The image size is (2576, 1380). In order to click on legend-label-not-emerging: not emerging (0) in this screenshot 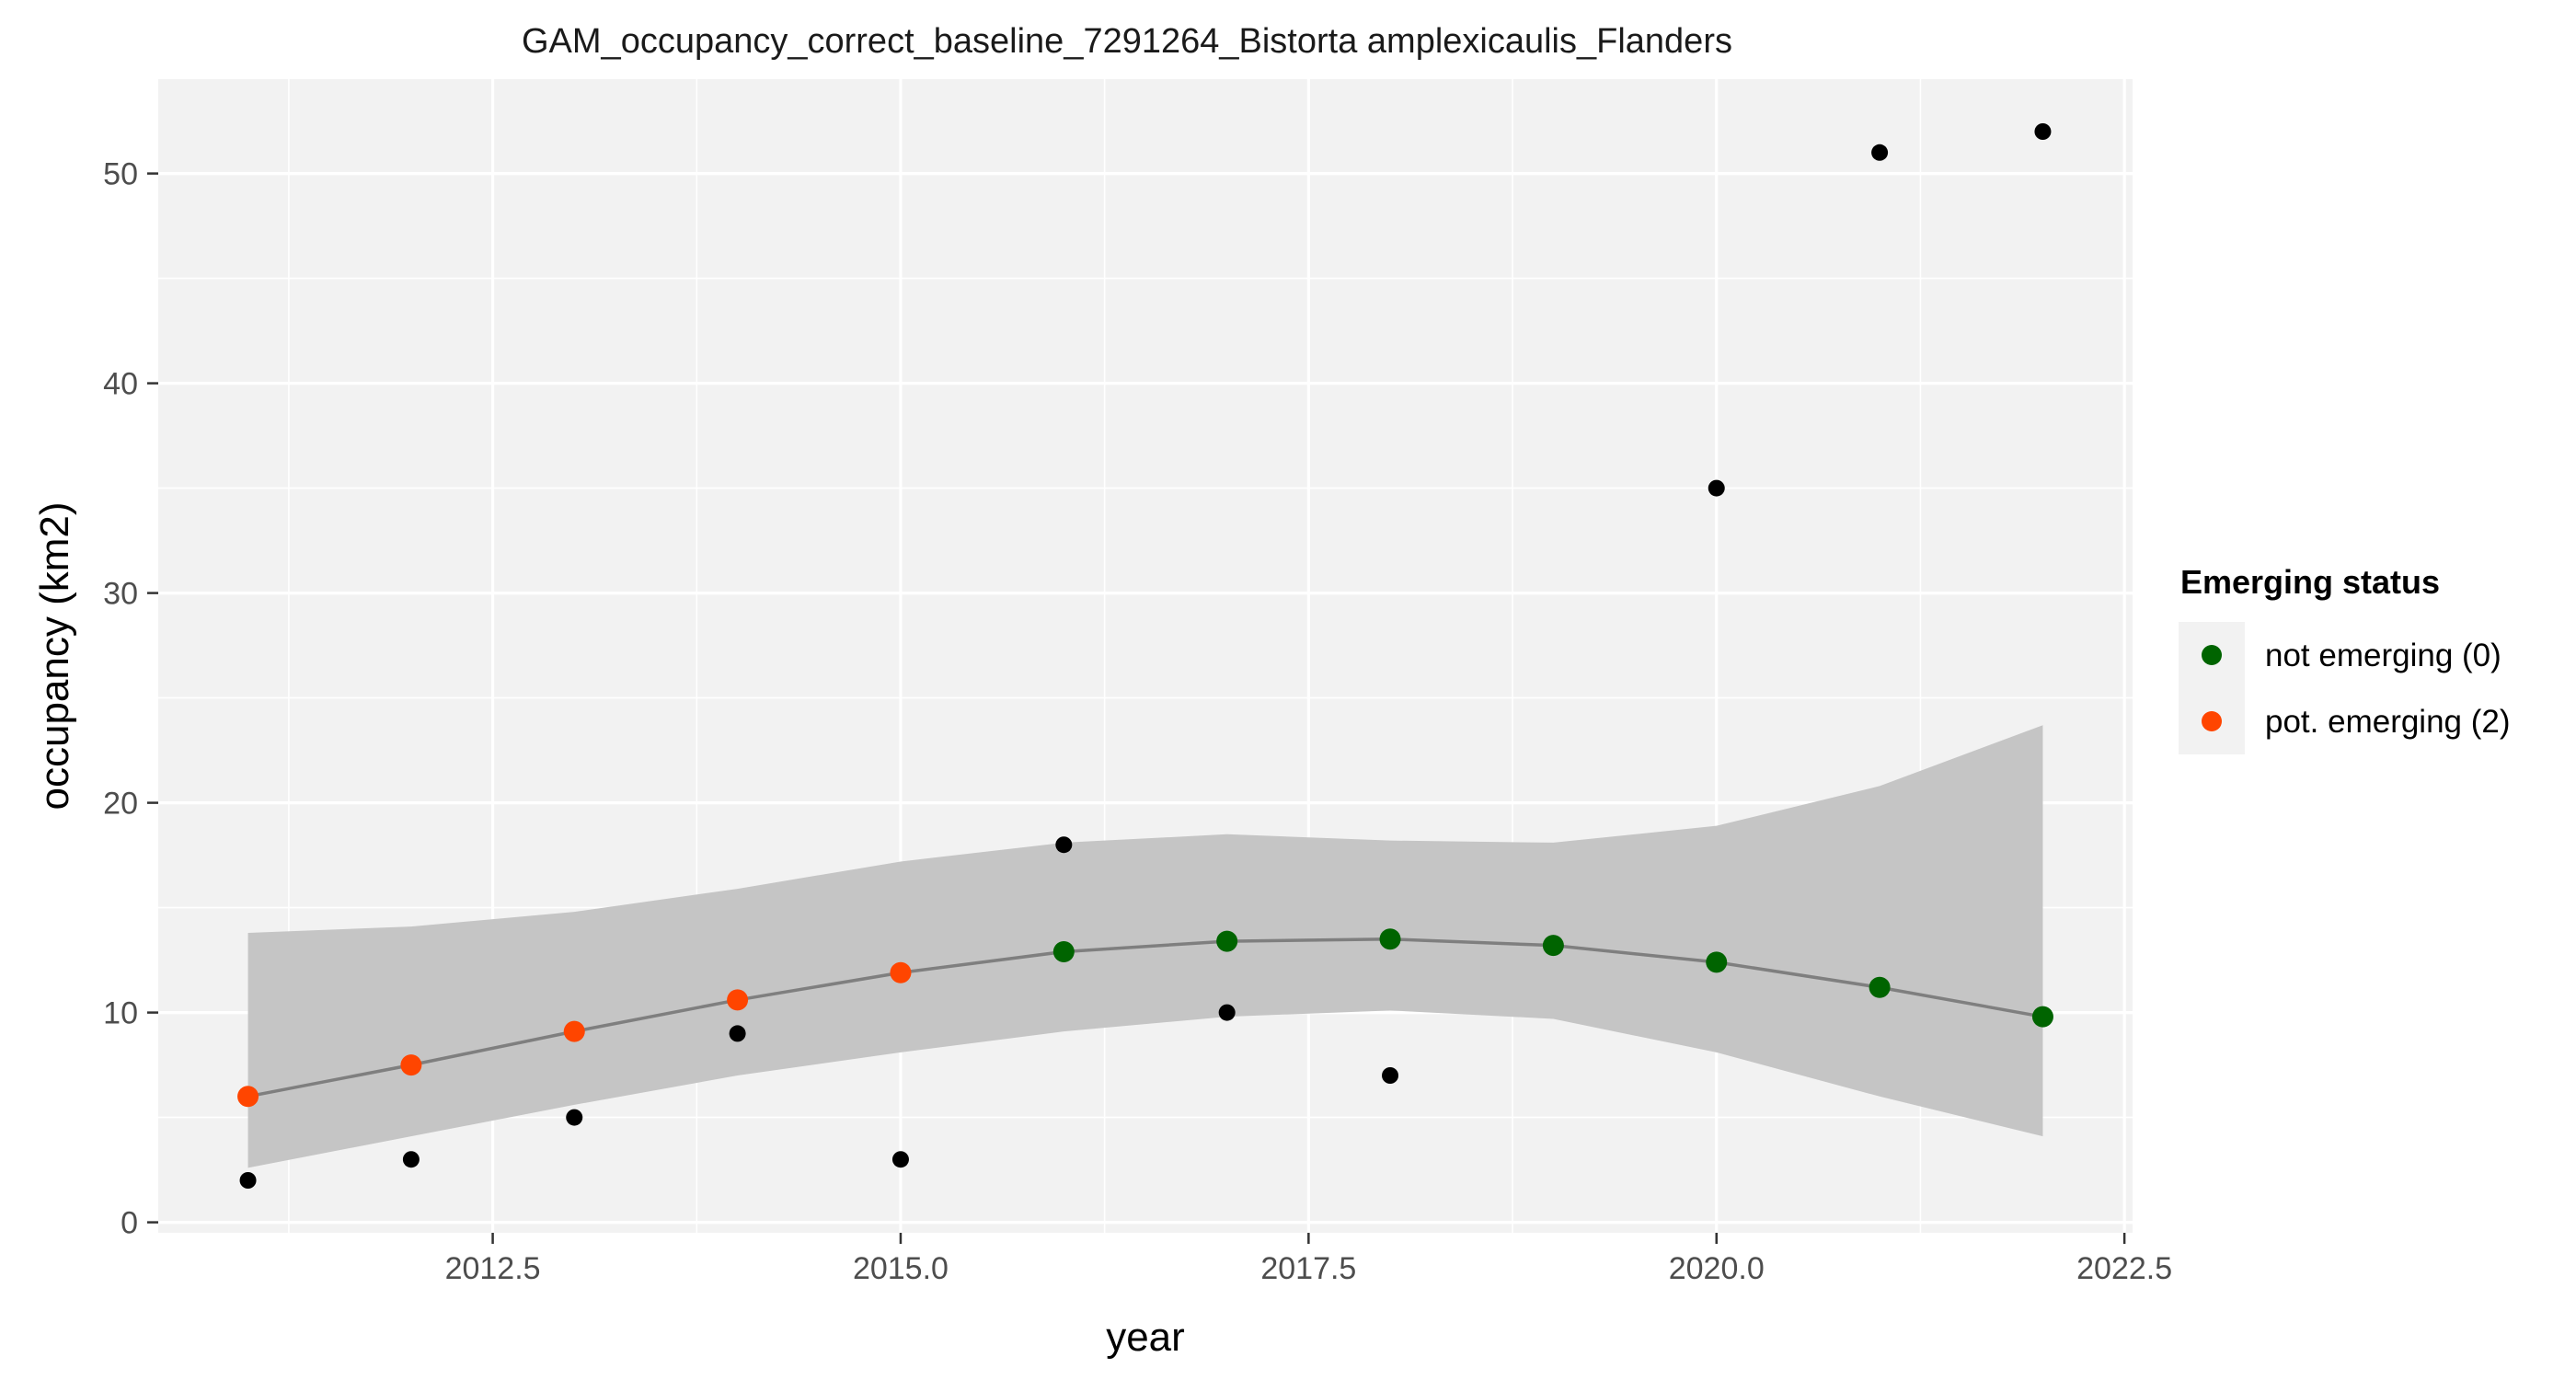, I will do `click(2383, 655)`.